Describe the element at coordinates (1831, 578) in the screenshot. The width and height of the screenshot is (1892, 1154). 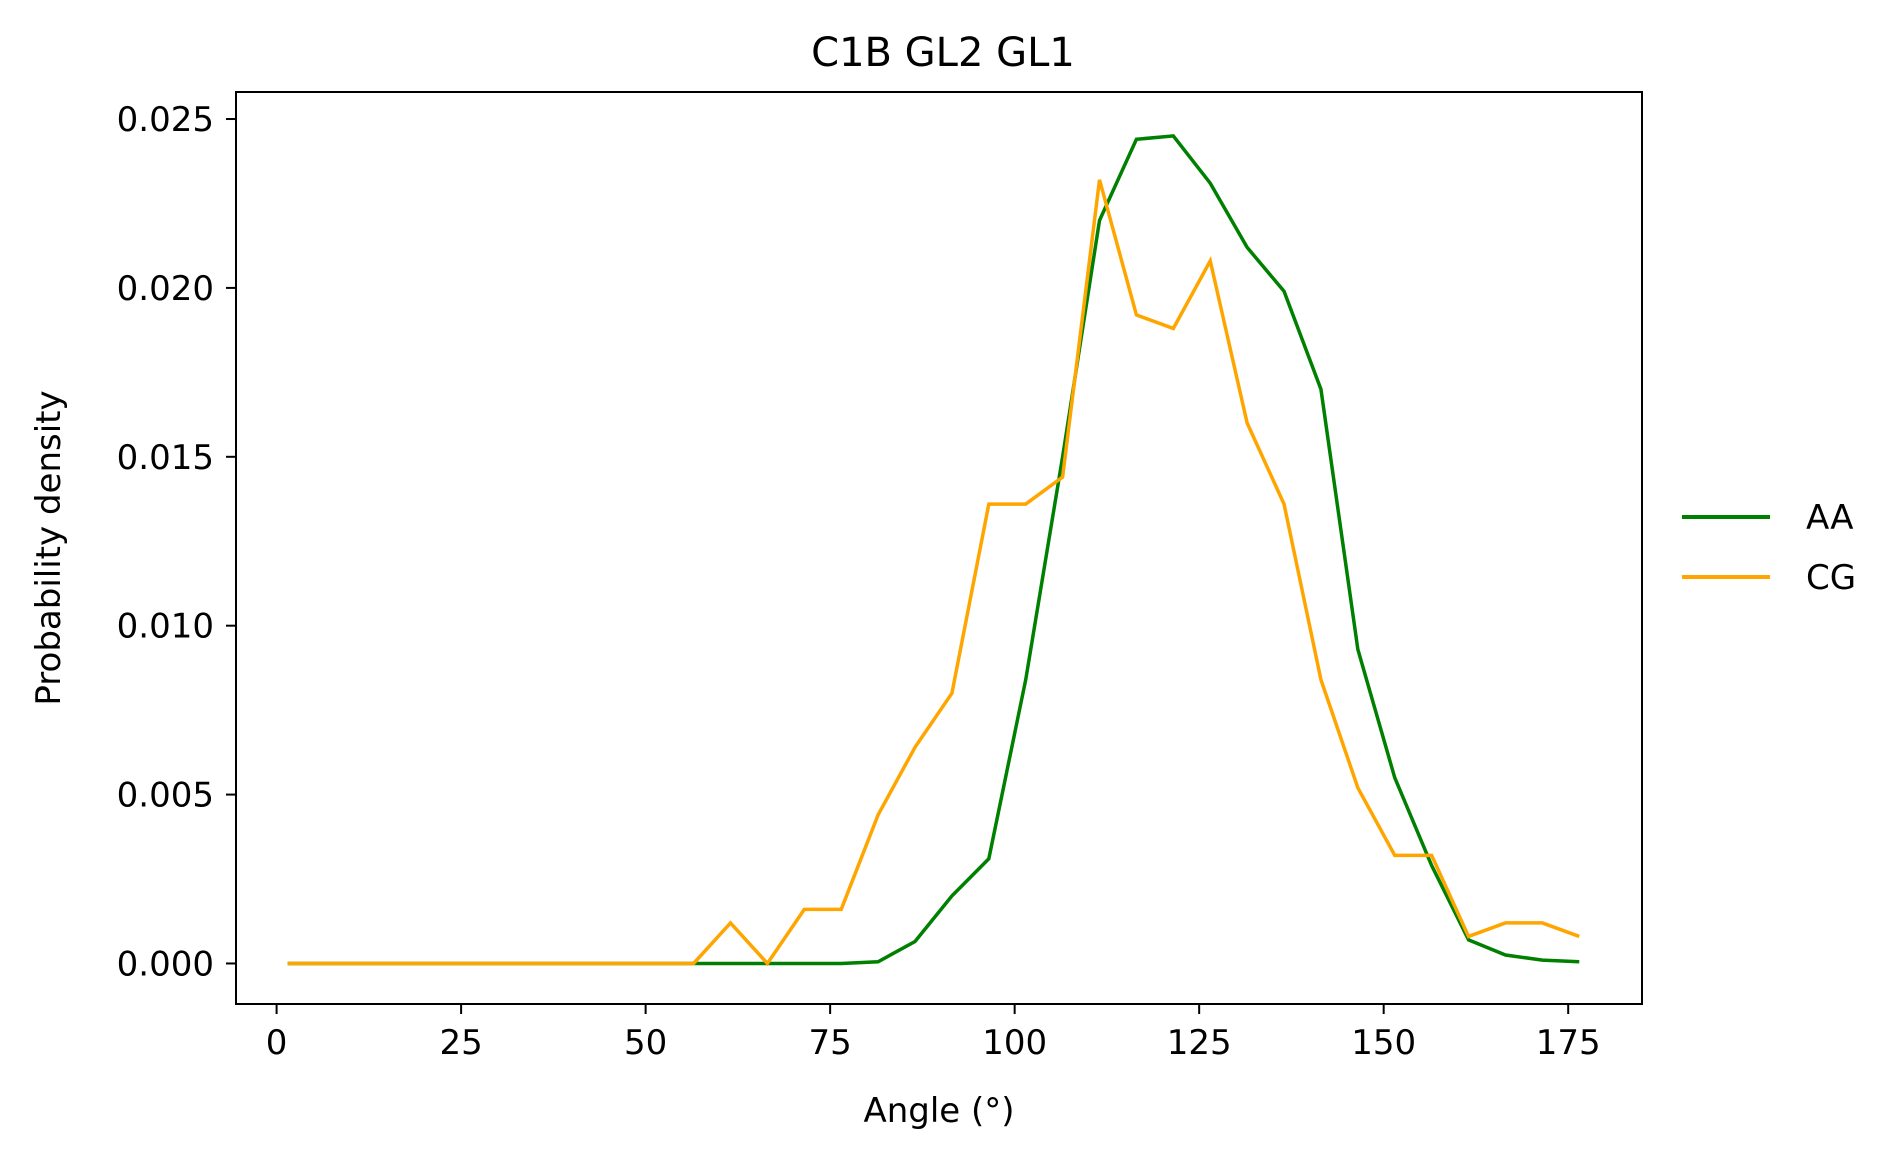
I see `legend-label-cg: CG` at that location.